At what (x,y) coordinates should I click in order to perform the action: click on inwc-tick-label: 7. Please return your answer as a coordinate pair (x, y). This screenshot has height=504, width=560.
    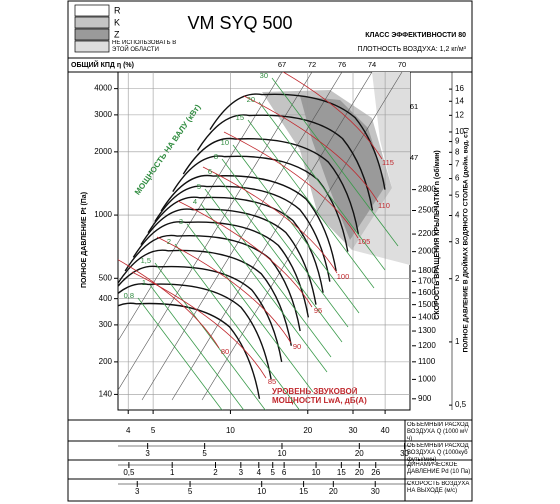
    Looking at the image, I should click on (457, 164).